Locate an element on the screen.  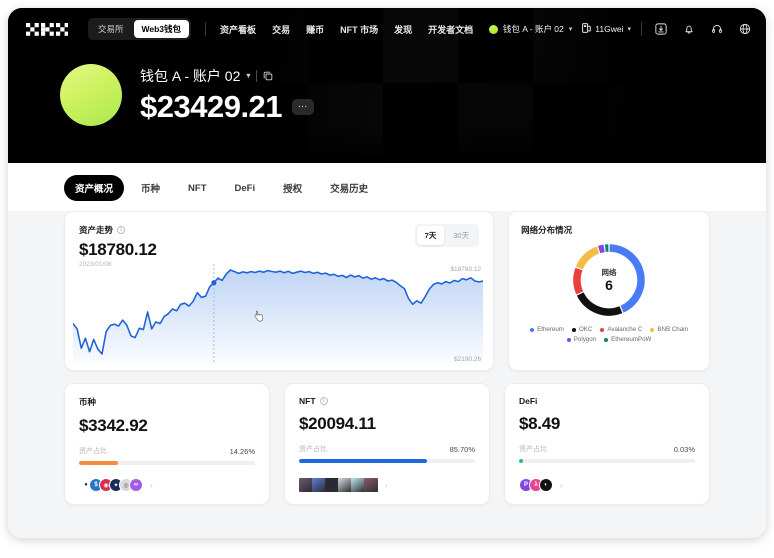
token-icon: ∞ is located at coordinates (136, 485).